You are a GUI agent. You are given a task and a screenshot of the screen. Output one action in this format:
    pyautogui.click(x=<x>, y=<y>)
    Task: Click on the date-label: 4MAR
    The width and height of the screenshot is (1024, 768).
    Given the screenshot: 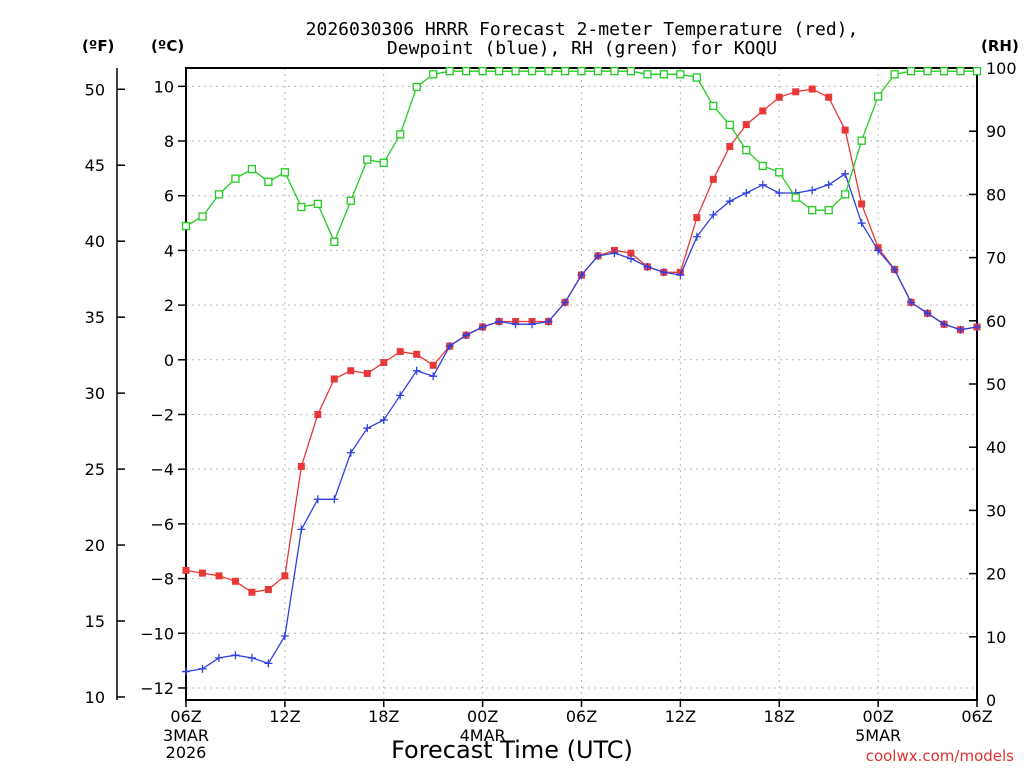 What is the action you would take?
    pyautogui.click(x=483, y=735)
    